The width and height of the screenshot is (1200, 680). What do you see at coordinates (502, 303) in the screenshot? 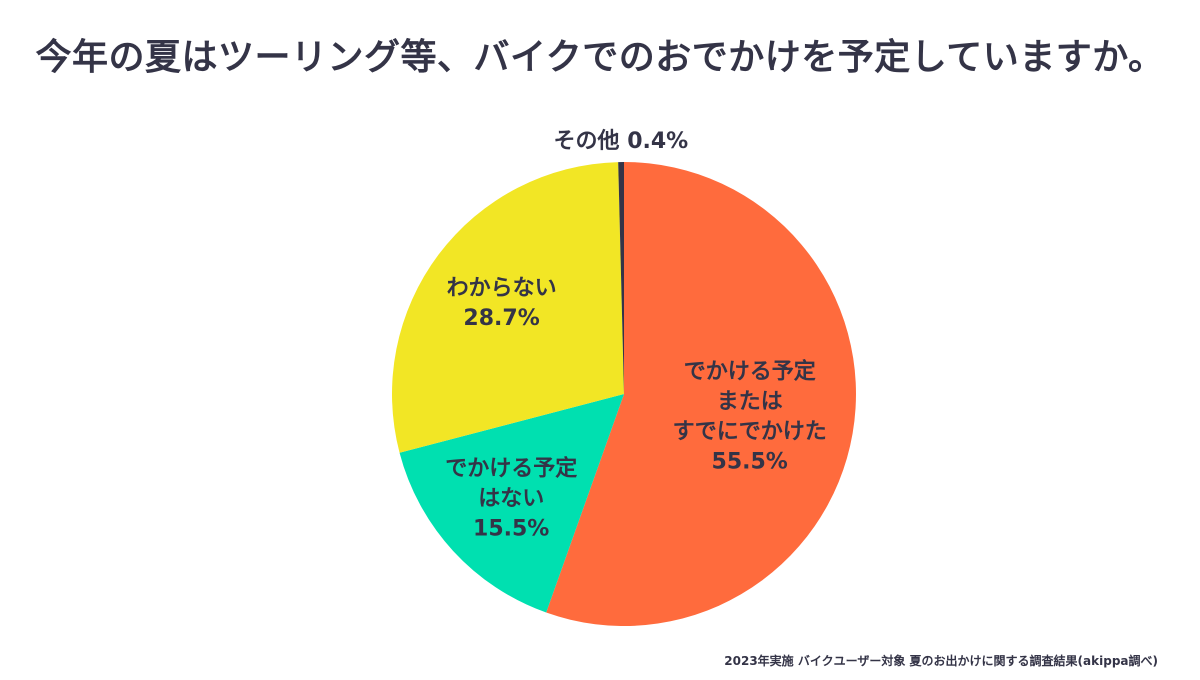
I see `pie-label-2: わからない 28.7%` at bounding box center [502, 303].